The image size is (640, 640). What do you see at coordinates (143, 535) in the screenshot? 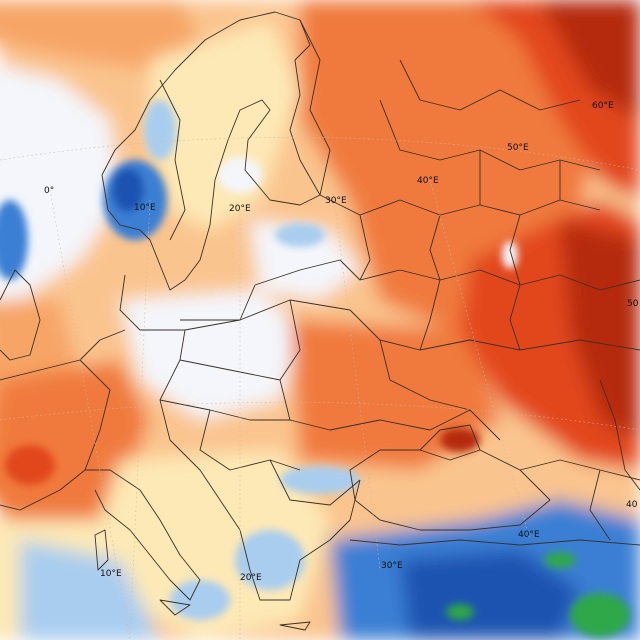
I see `italy-coast` at bounding box center [143, 535].